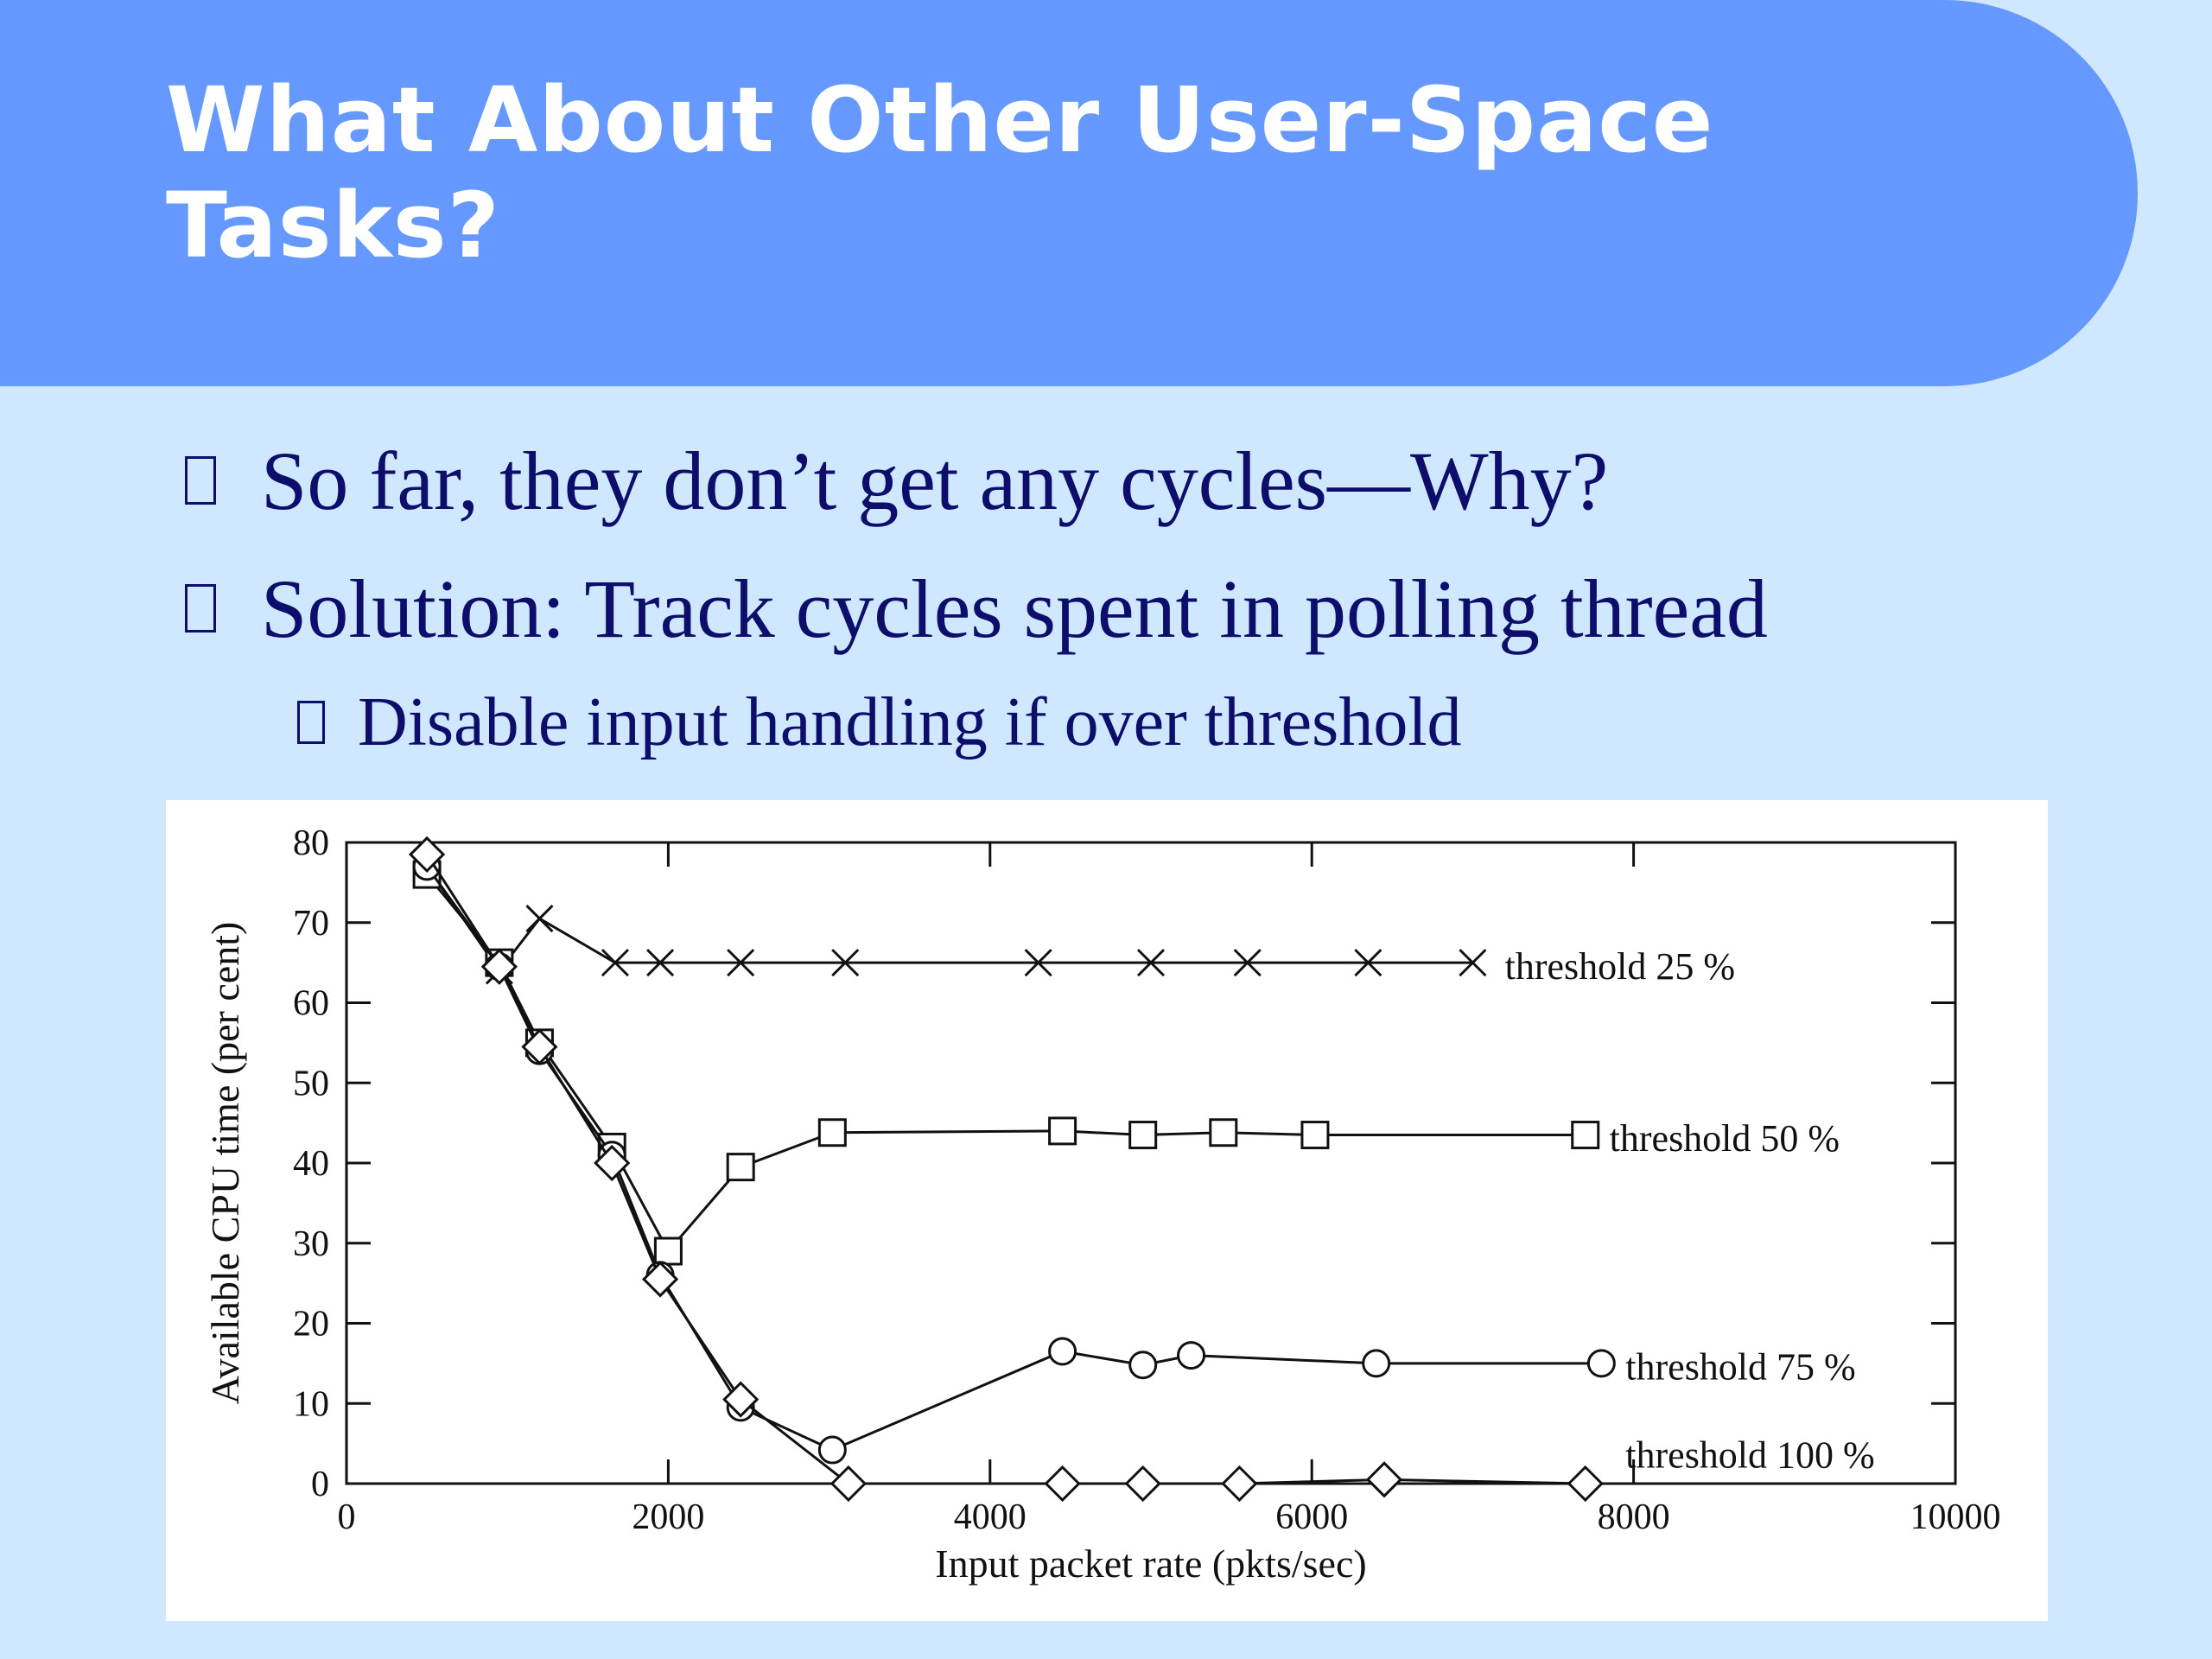 Image resolution: width=2212 pixels, height=1659 pixels. I want to click on y-tick-label: 60, so click(311, 1004).